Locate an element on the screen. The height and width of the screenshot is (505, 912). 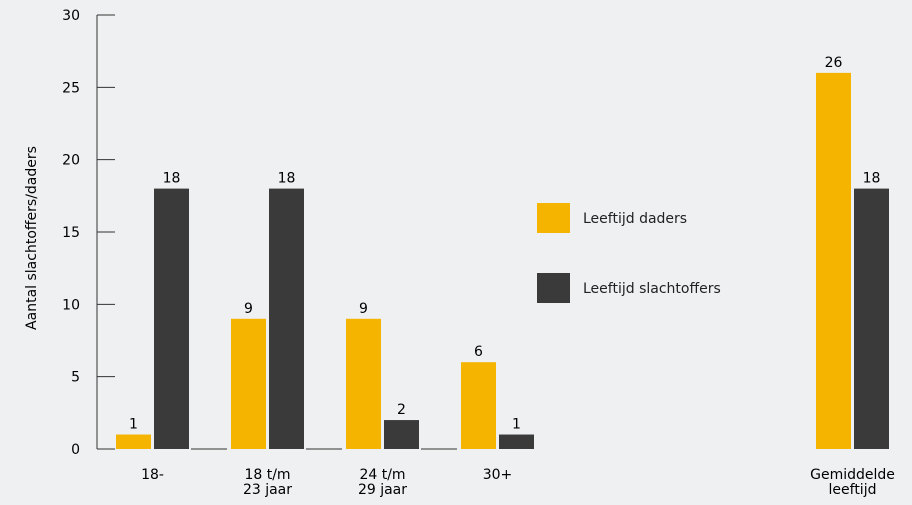
x-tick-label: 18- is located at coordinates (152, 475).